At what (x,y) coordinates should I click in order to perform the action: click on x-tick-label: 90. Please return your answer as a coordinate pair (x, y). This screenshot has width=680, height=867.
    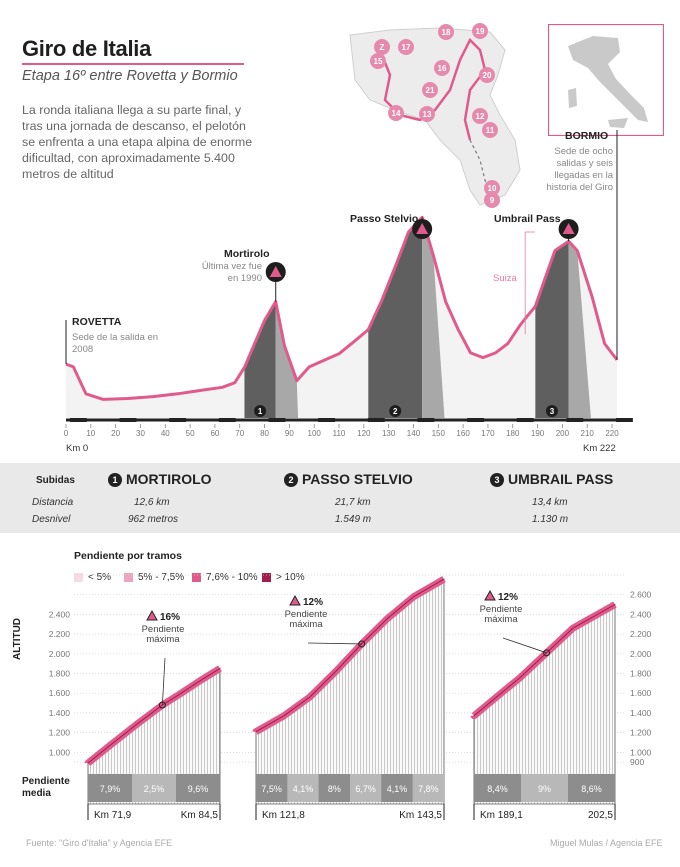
    Looking at the image, I should click on (289, 433).